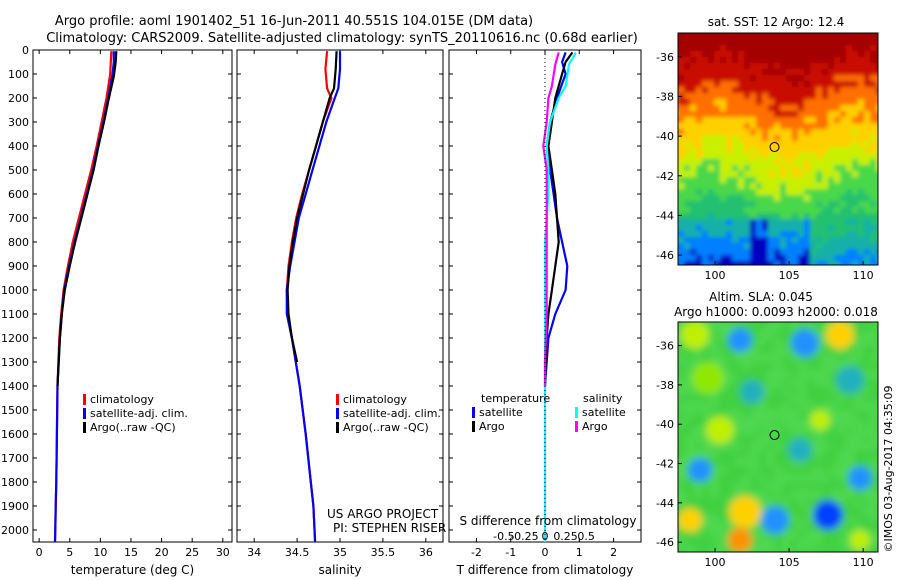  I want to click on map-y-tick-label: -36, so click(665, 57).